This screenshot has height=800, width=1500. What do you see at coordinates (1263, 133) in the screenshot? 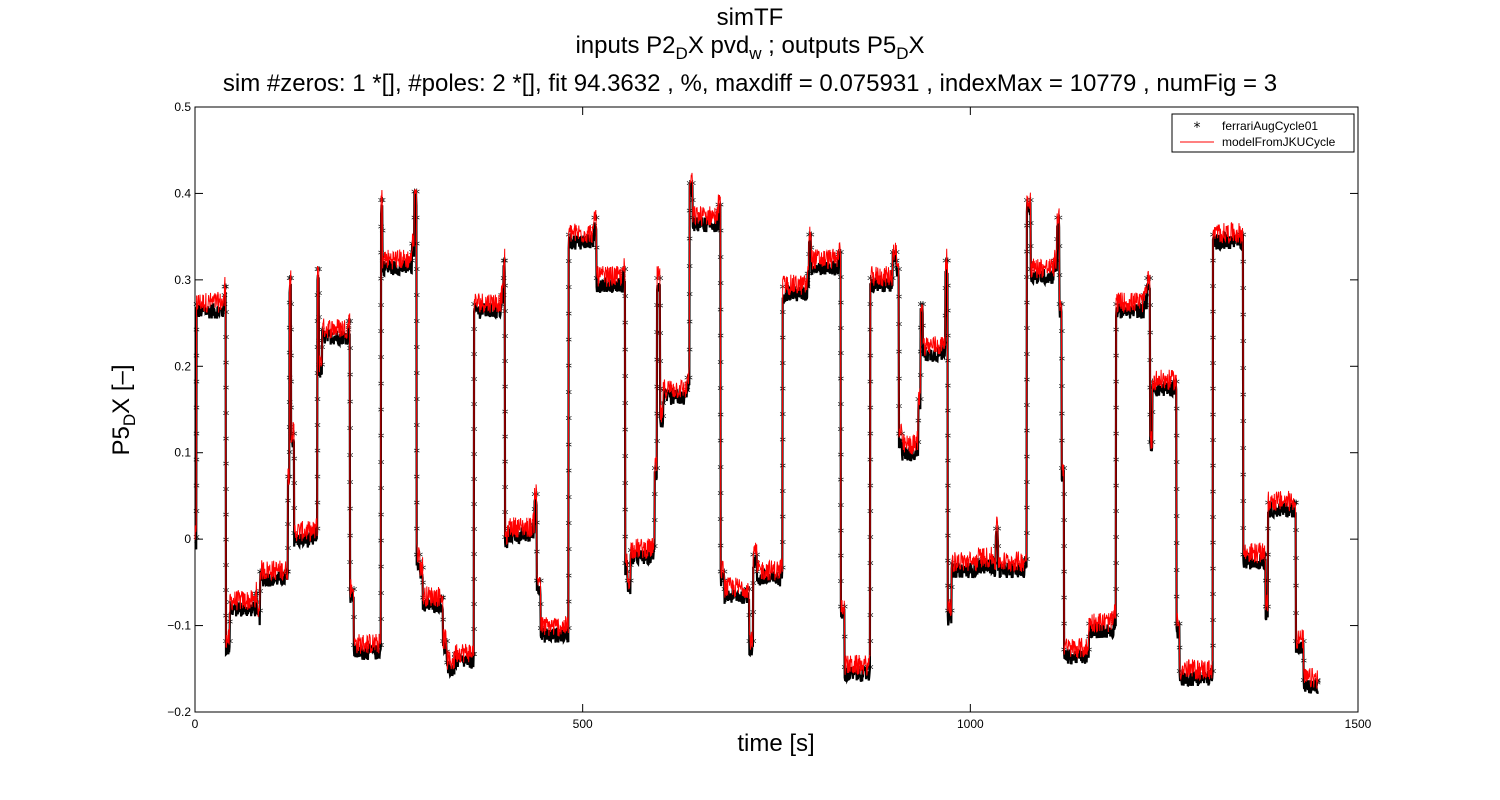
I see `legend-box` at bounding box center [1263, 133].